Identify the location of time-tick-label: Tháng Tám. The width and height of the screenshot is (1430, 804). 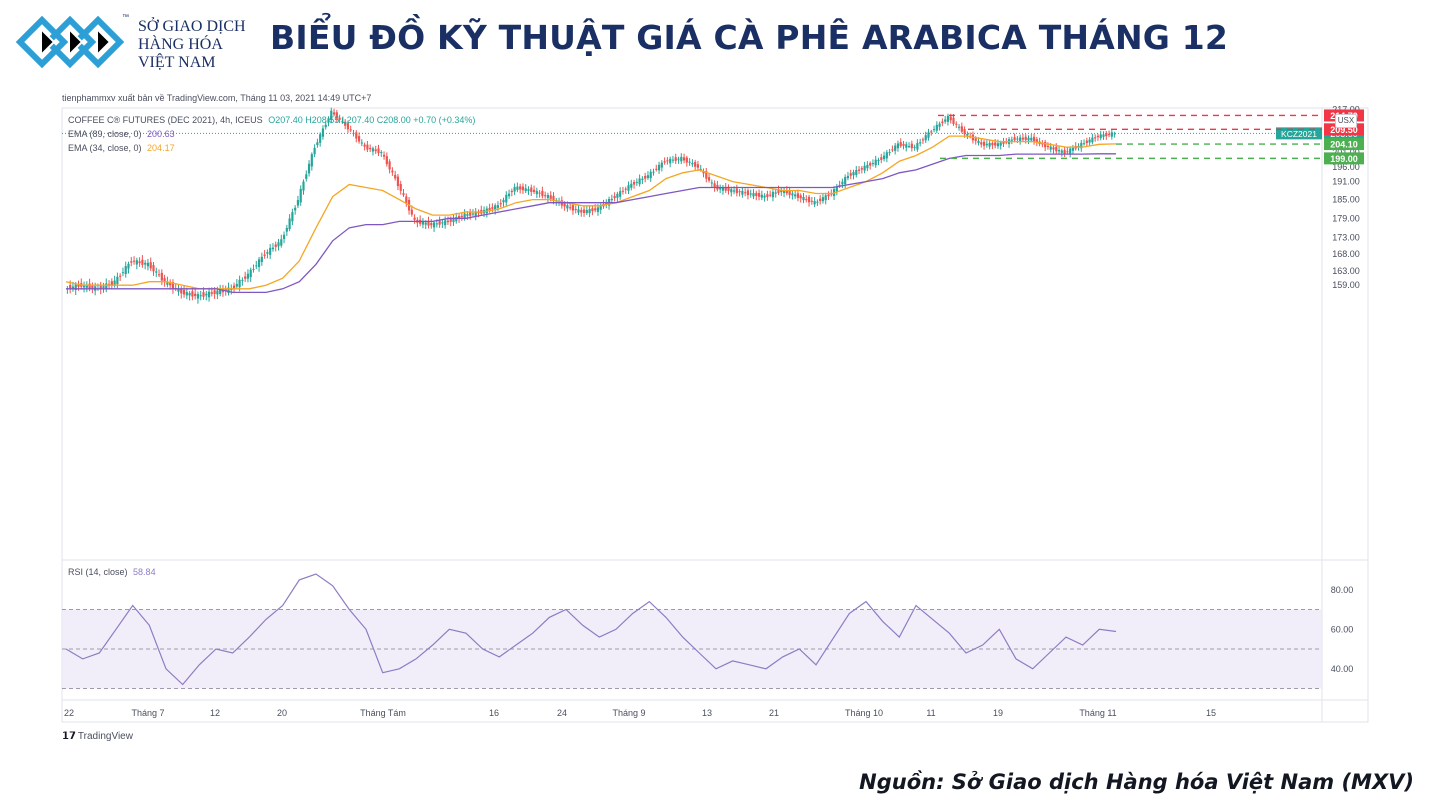
(383, 713).